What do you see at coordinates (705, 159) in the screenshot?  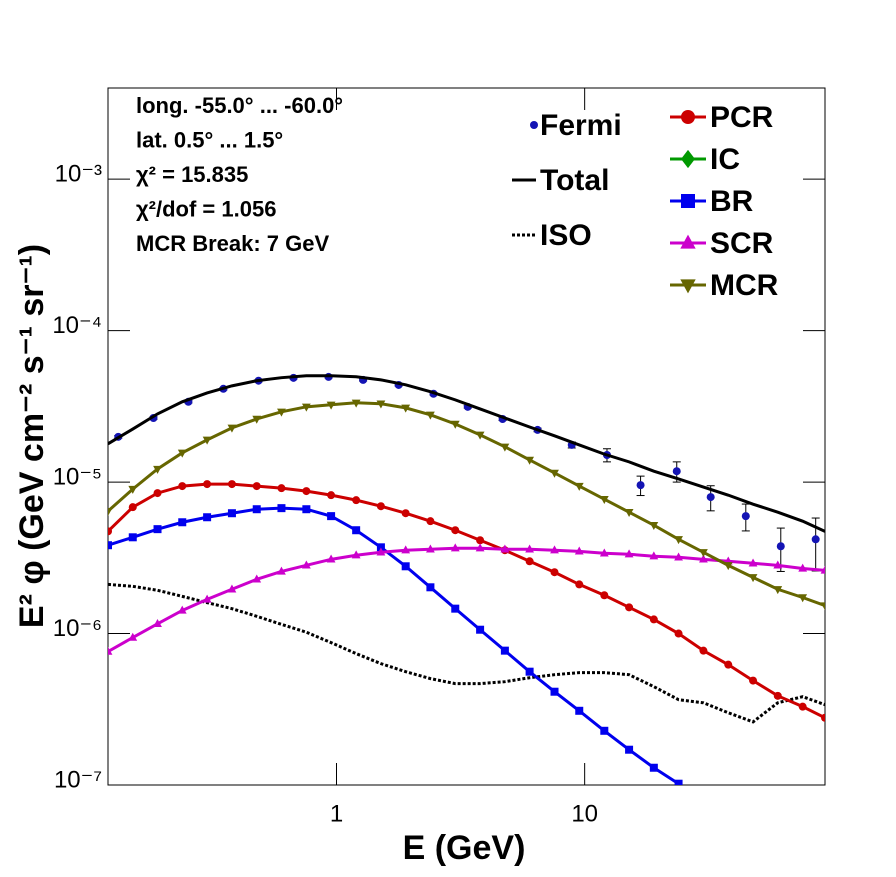 I see `legend-entry: IC` at bounding box center [705, 159].